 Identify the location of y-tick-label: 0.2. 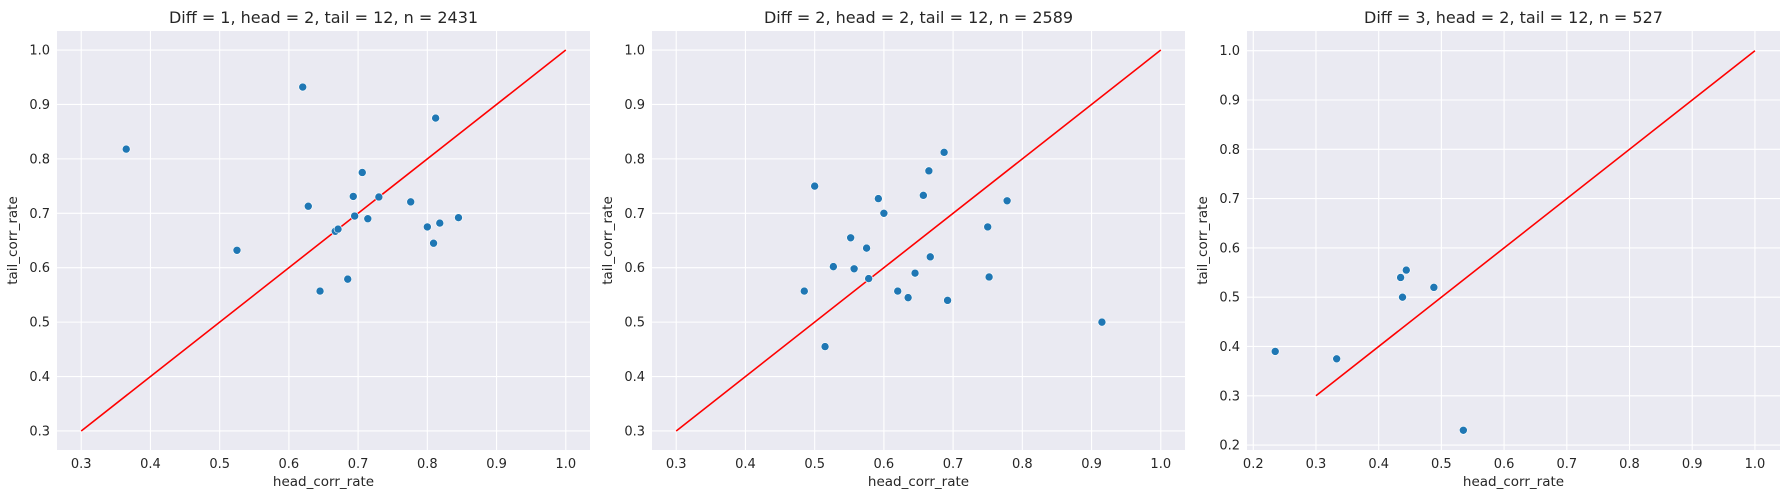
(1229, 446).